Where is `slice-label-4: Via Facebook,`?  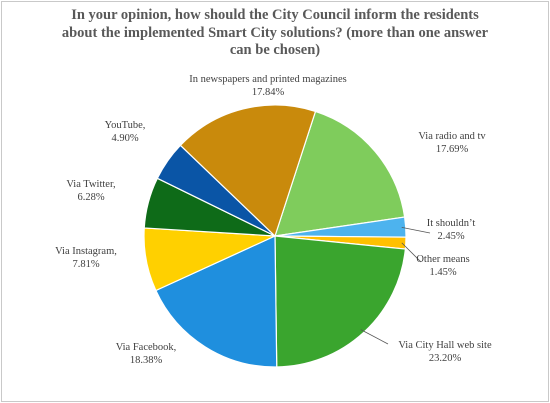
slice-label-4: Via Facebook, is located at coordinates (146, 347).